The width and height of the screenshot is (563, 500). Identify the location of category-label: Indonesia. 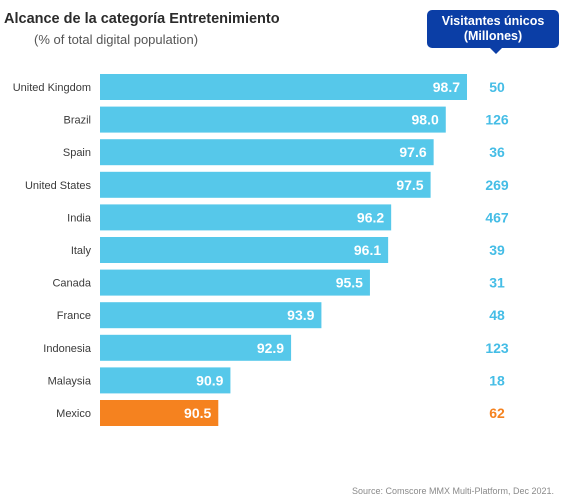
(67, 349).